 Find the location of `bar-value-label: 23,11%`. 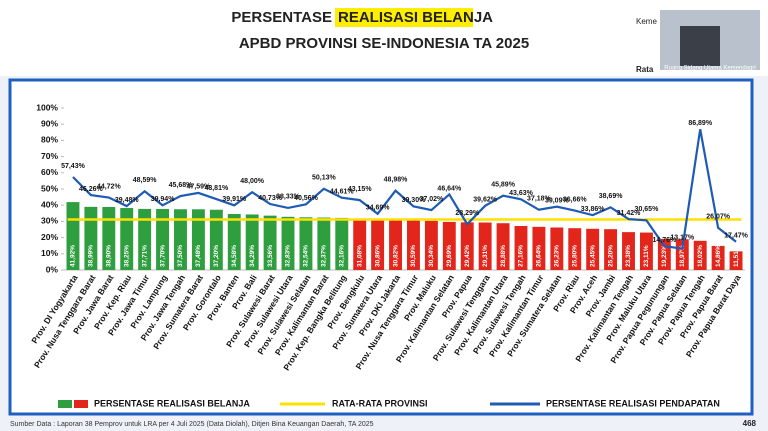

bar-value-label: 23,11% is located at coordinates (646, 256).